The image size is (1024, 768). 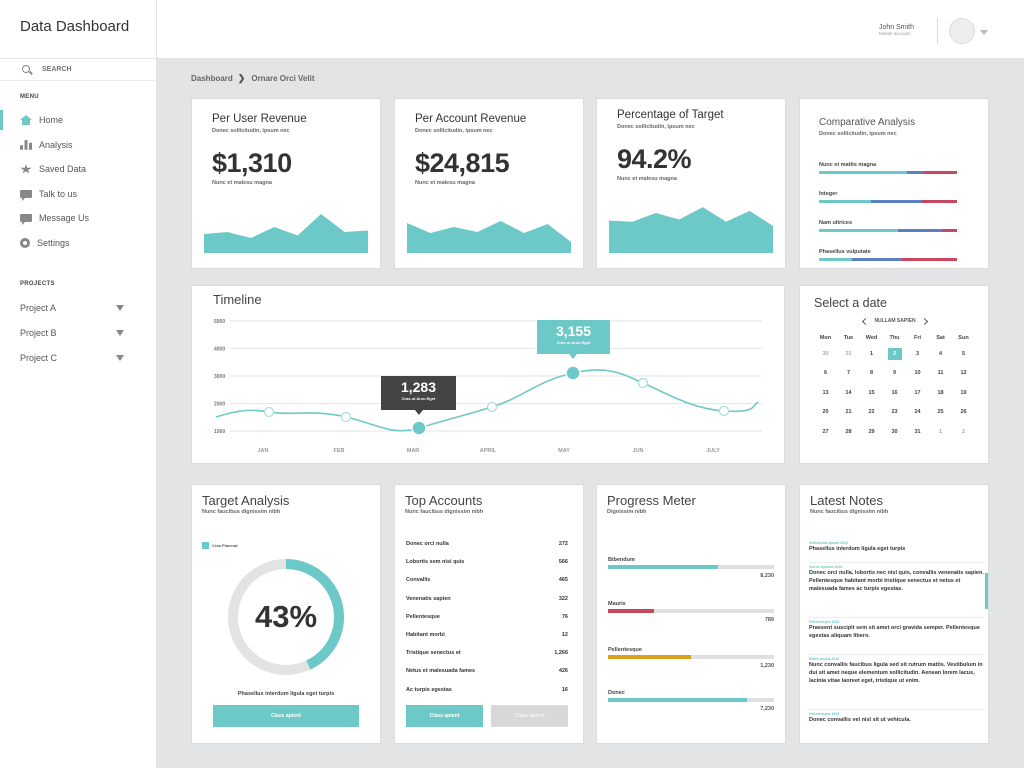 I want to click on calendar-day: 20, so click(x=825, y=413).